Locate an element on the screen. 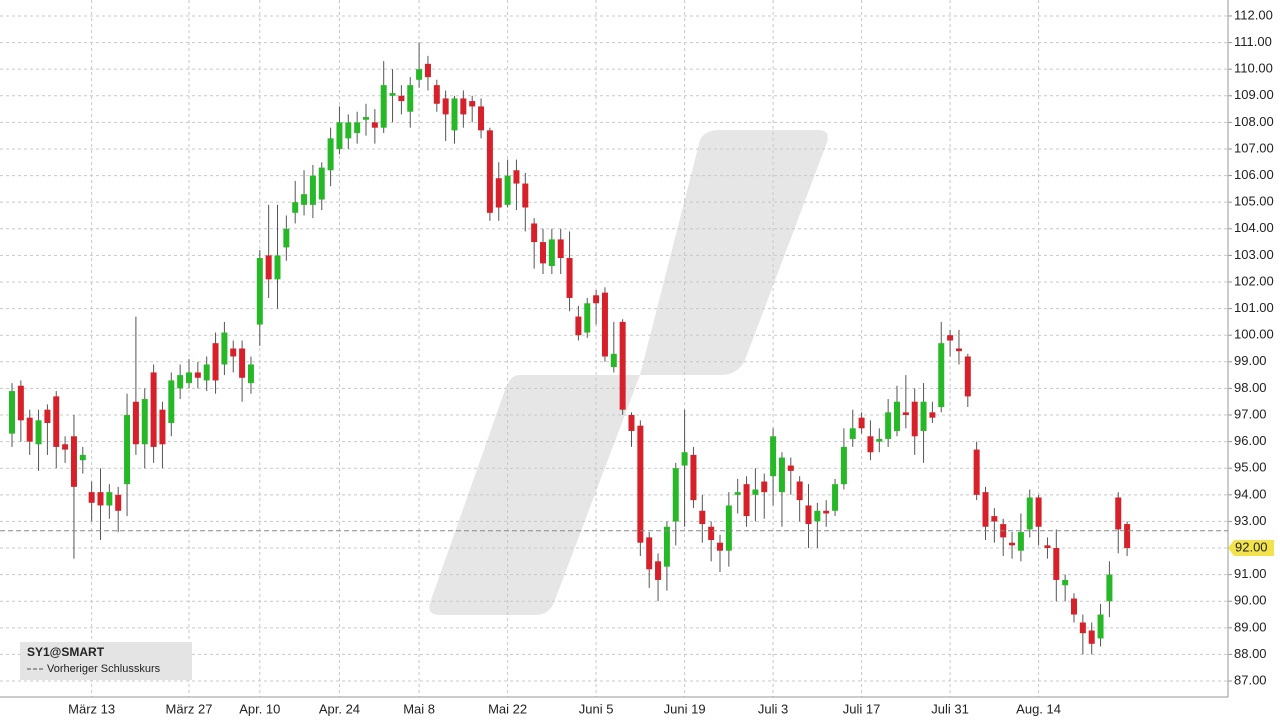 Image resolution: width=1280 pixels, height=720 pixels. y-tick-label: 97.00 is located at coordinates (1250, 413).